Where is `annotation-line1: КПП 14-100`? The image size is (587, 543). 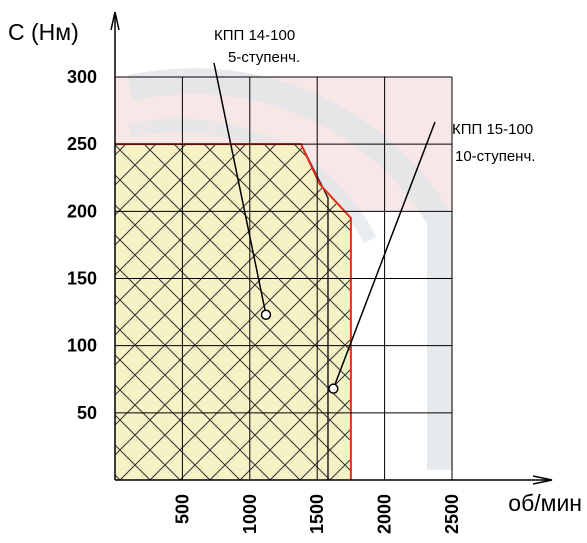
annotation-line1: КПП 14-100 is located at coordinates (254, 35).